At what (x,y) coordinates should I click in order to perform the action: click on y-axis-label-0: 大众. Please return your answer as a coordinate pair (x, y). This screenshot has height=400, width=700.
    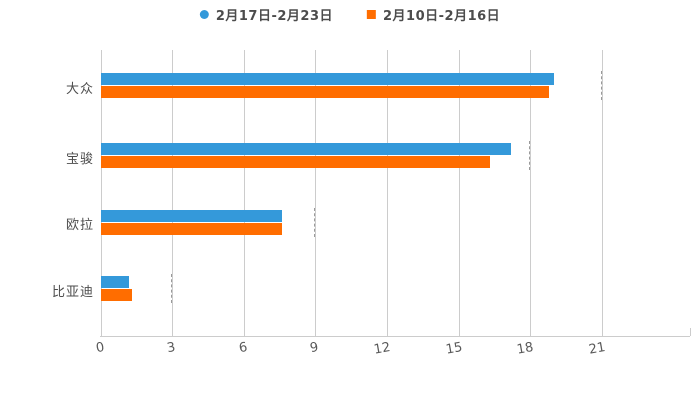
    Looking at the image, I should click on (79, 89).